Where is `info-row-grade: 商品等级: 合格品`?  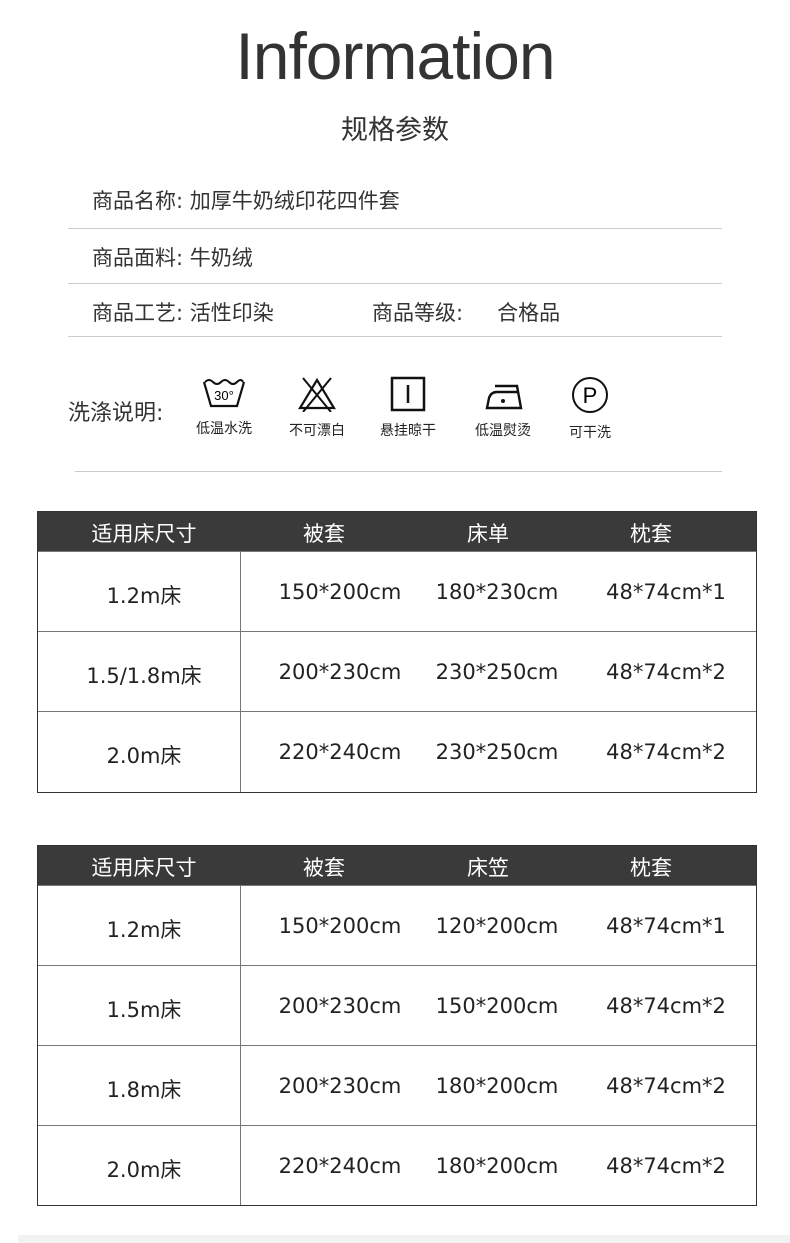 info-row-grade: 商品等级: 合格品 is located at coordinates (466, 313).